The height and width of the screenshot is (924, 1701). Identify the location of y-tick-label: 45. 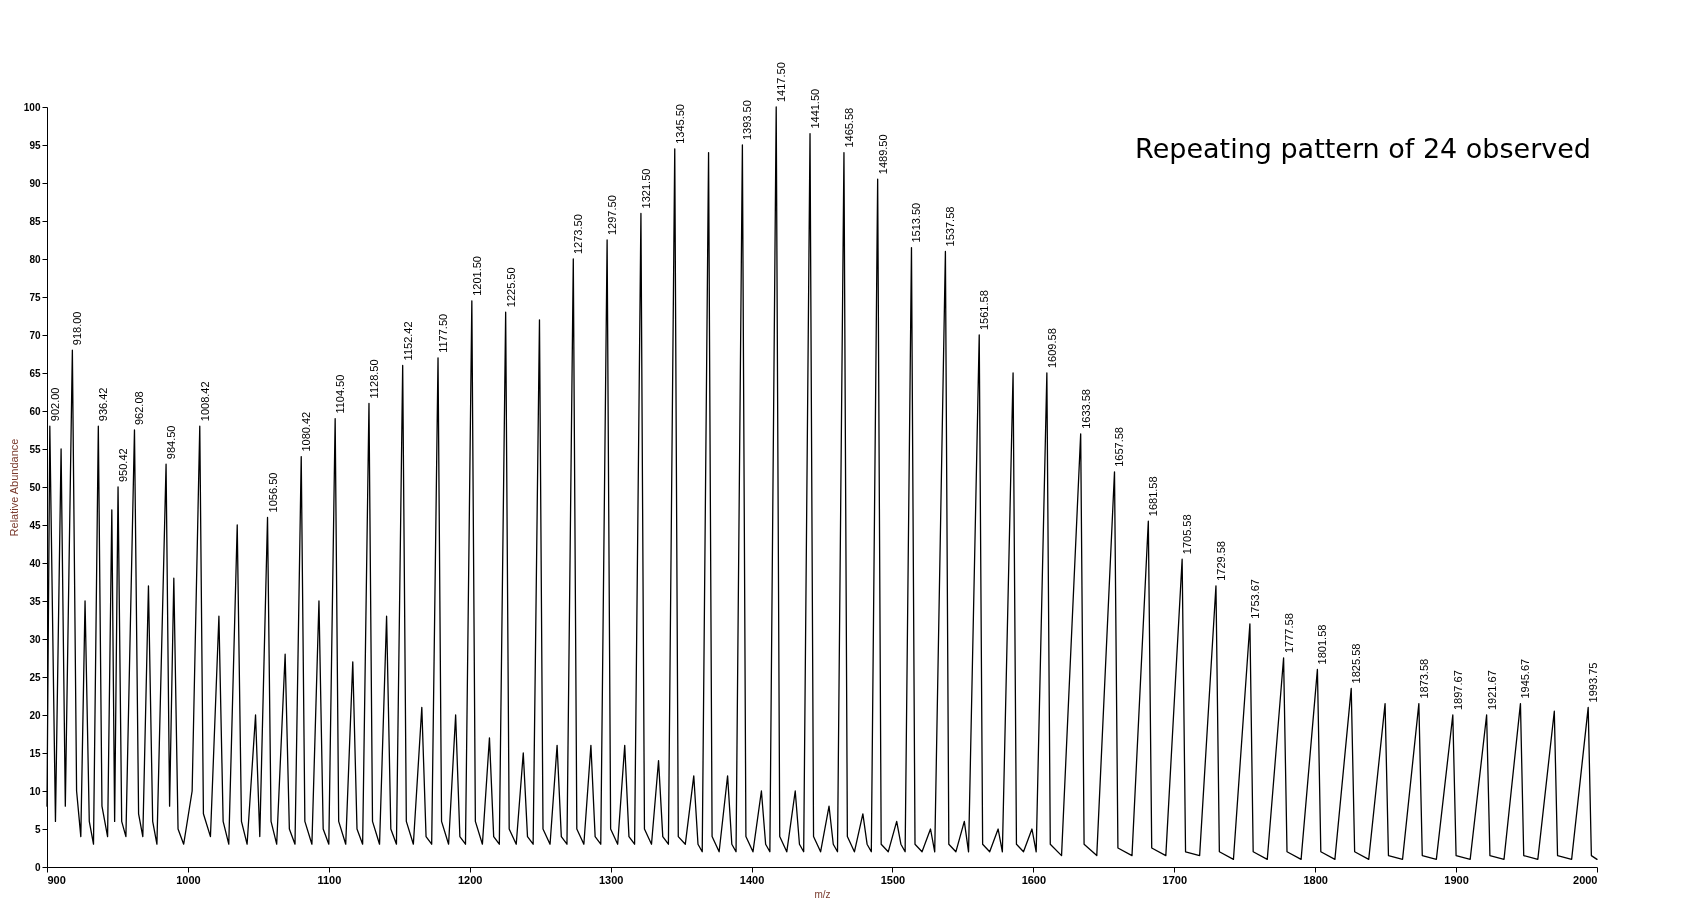
(35, 525).